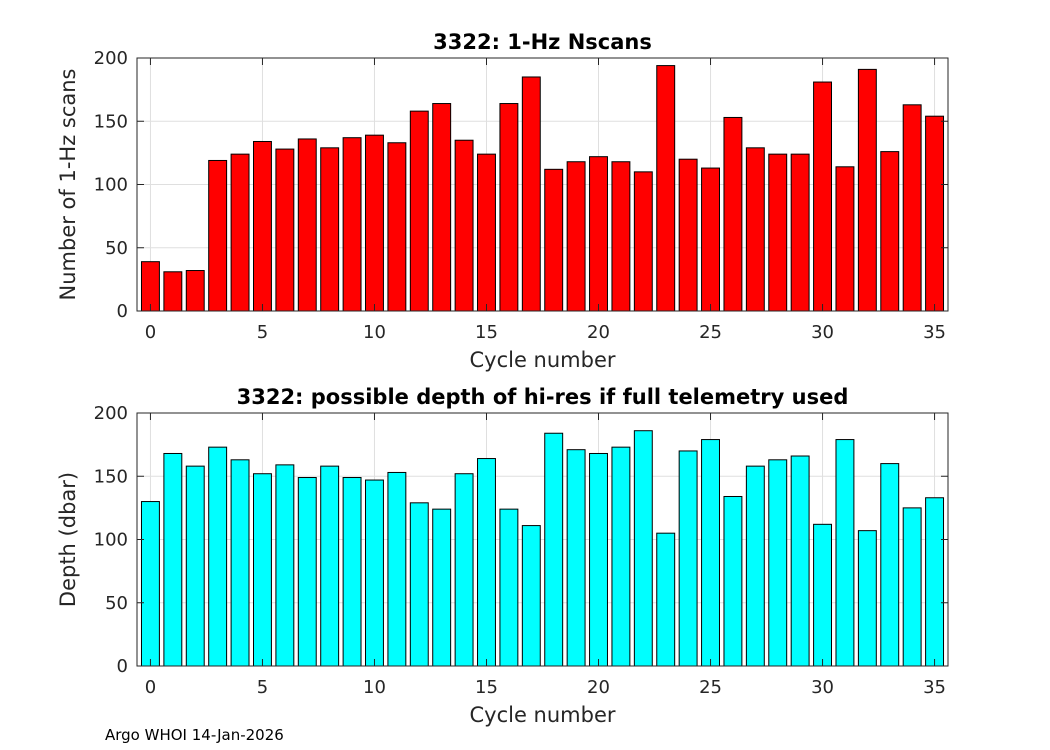 The image size is (1050, 750). Describe the element at coordinates (710, 687) in the screenshot. I see `depth-xtick-label: 25` at that location.